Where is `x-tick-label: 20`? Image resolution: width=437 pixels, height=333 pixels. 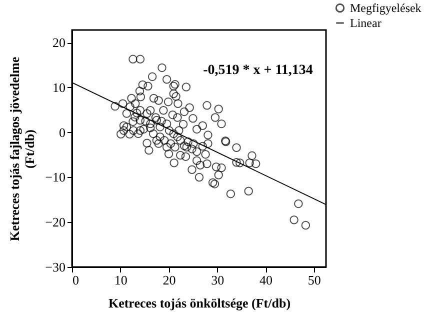 x-tick-label: 20 is located at coordinates (169, 280).